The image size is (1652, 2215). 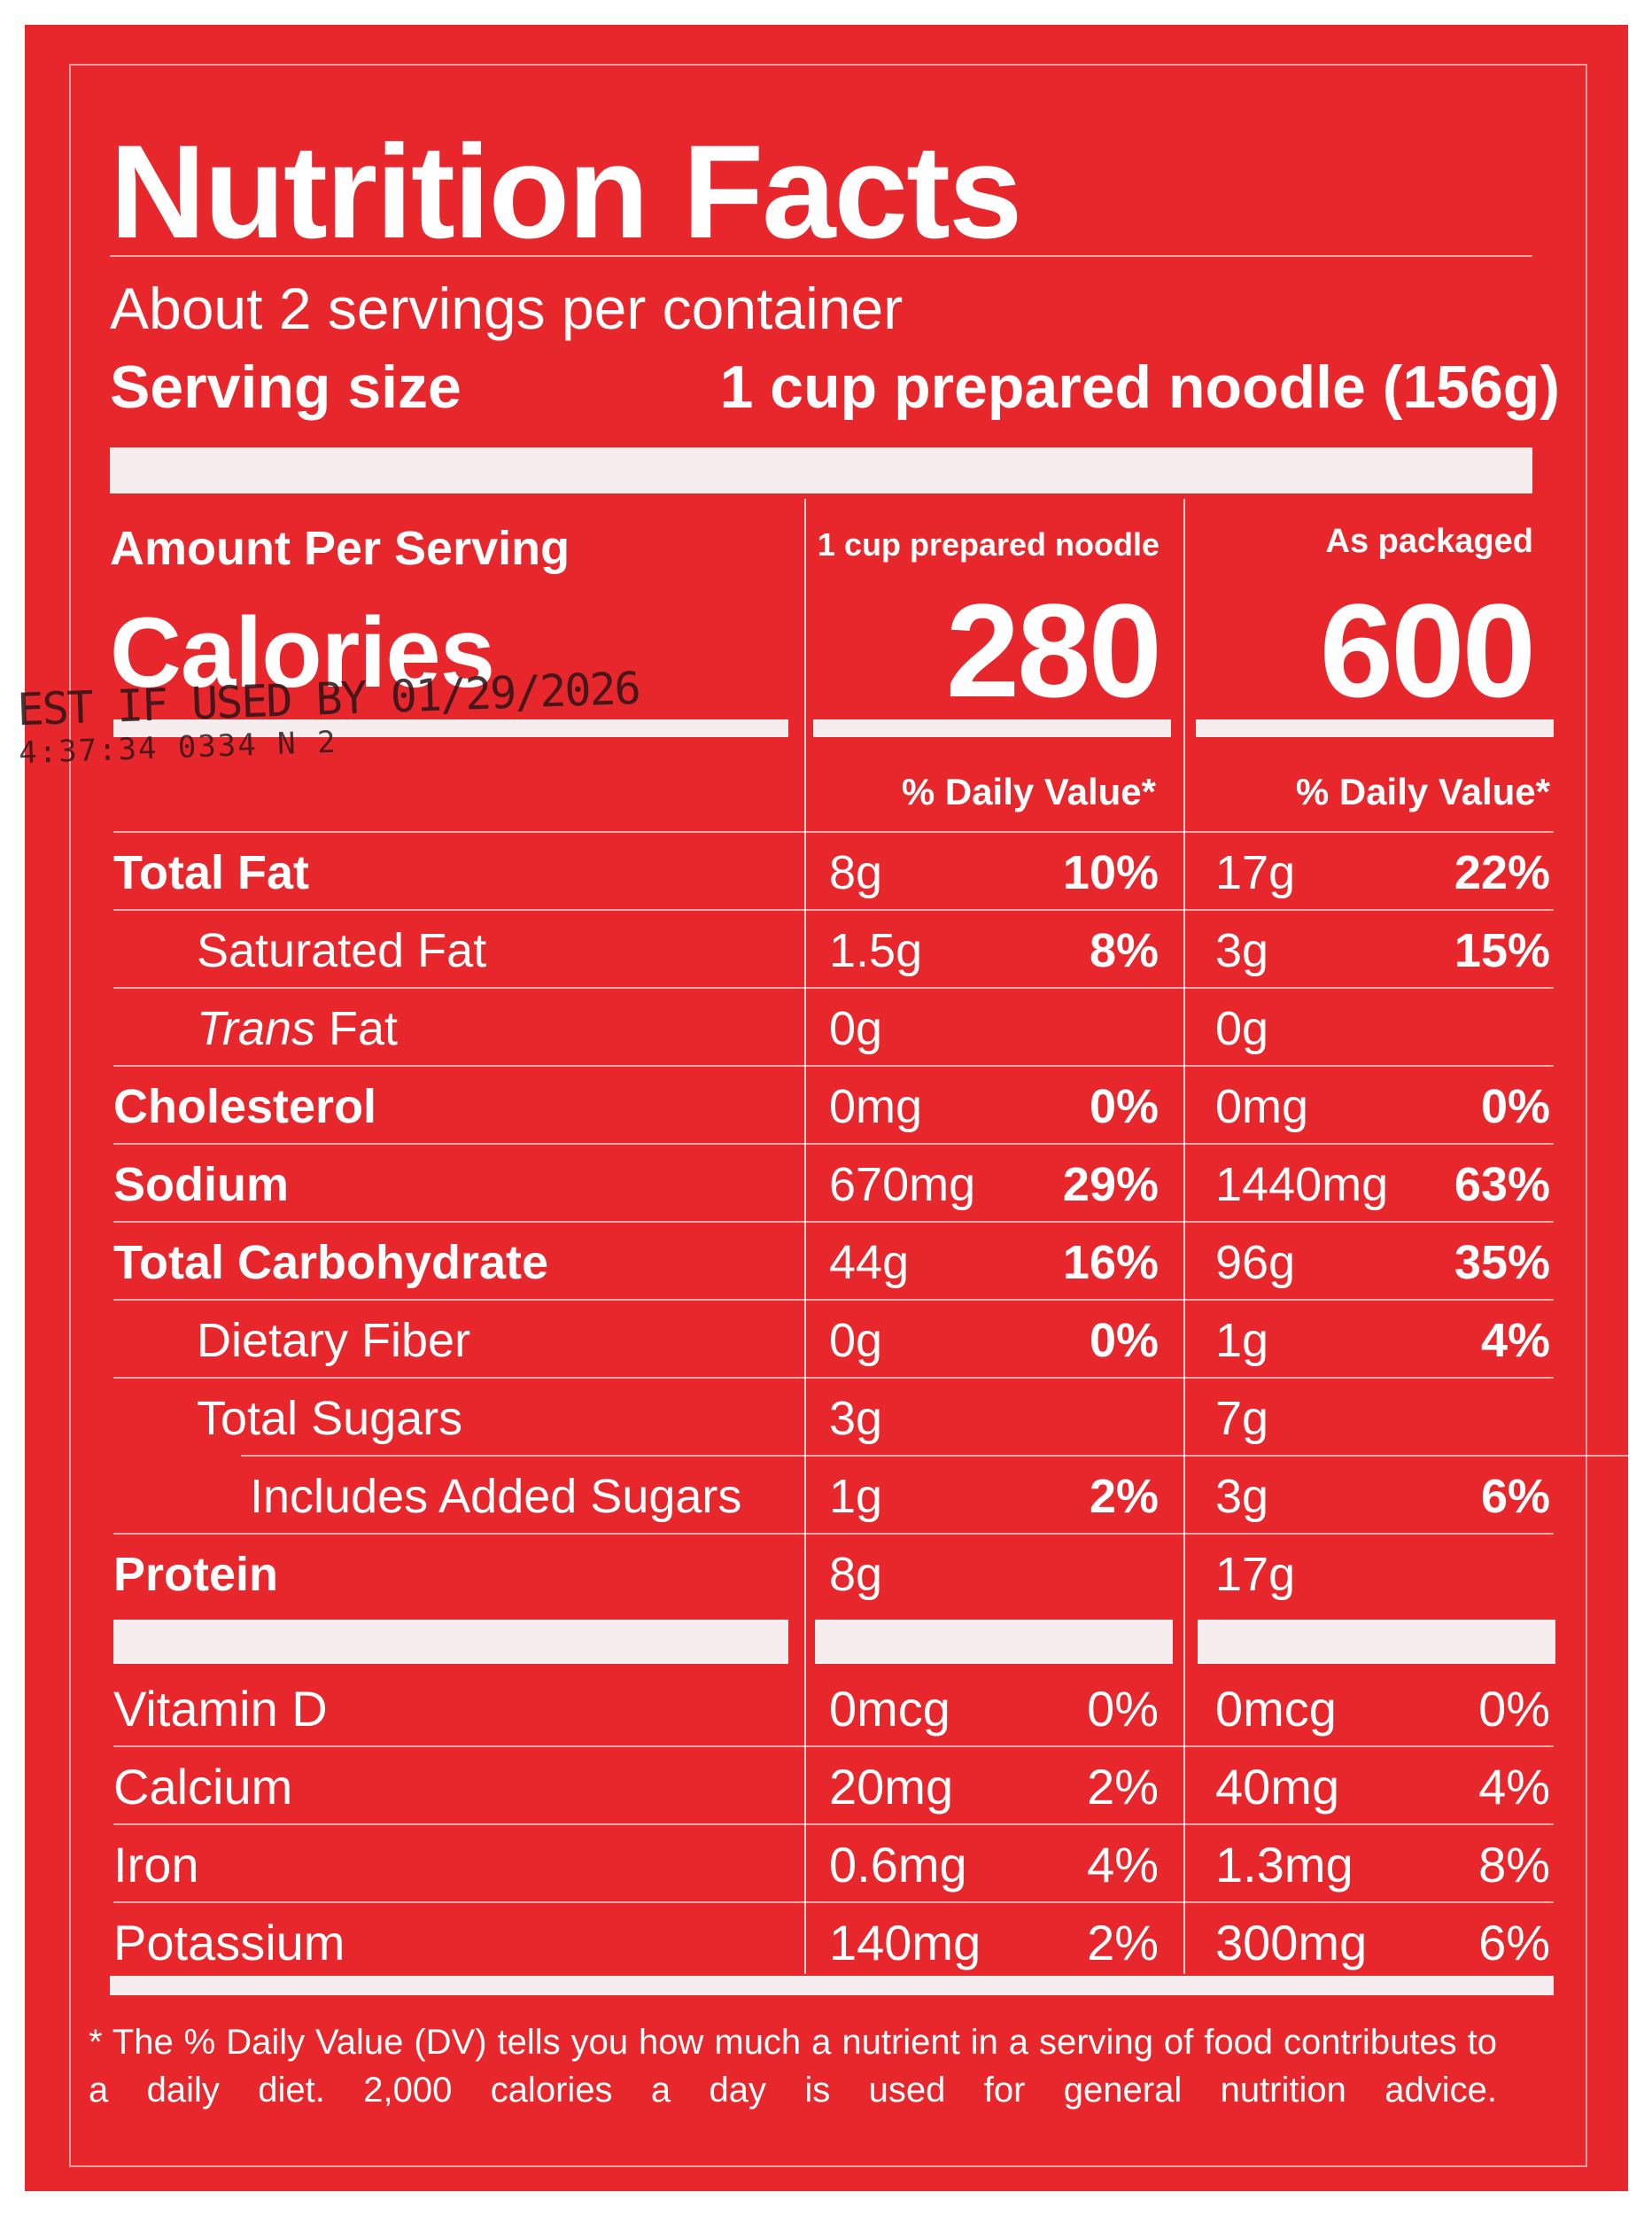 I want to click on vitamin-amount-column-1: 0.6mg, so click(x=898, y=1864).